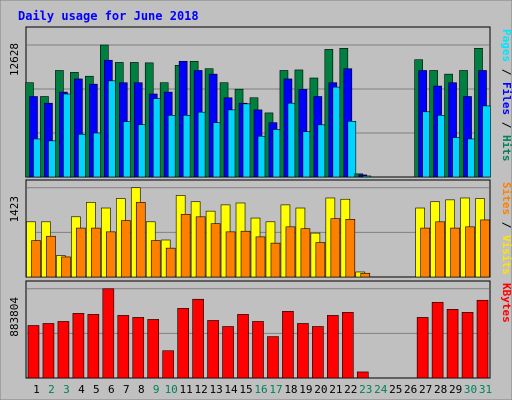  I want to click on x-tick-label-day-12: 12, so click(201, 389).